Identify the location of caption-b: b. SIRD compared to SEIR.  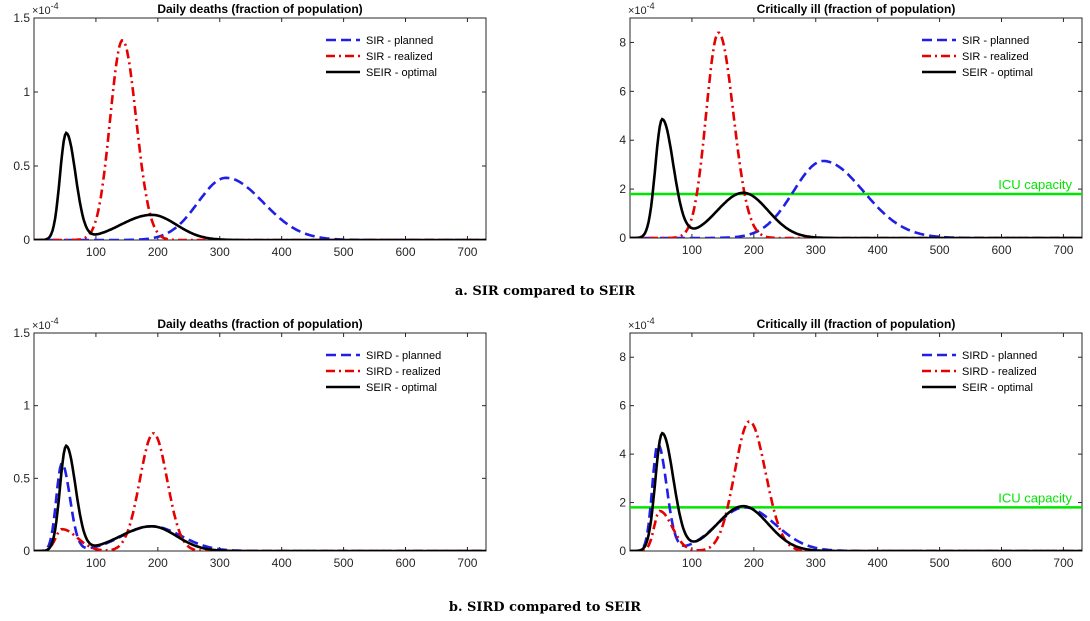
(545, 607).